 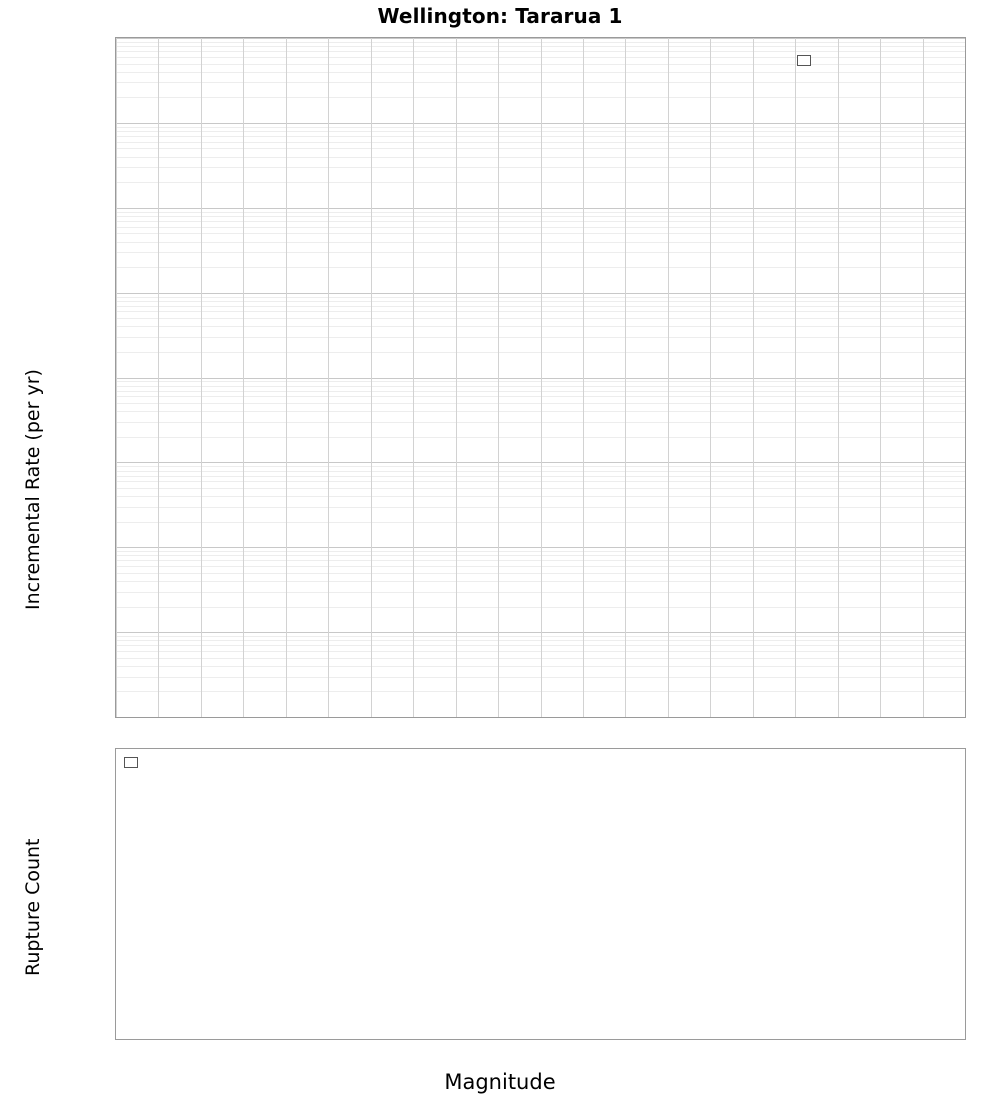 I want to click on x-axis-title: Magnitude, so click(x=500, y=1082).